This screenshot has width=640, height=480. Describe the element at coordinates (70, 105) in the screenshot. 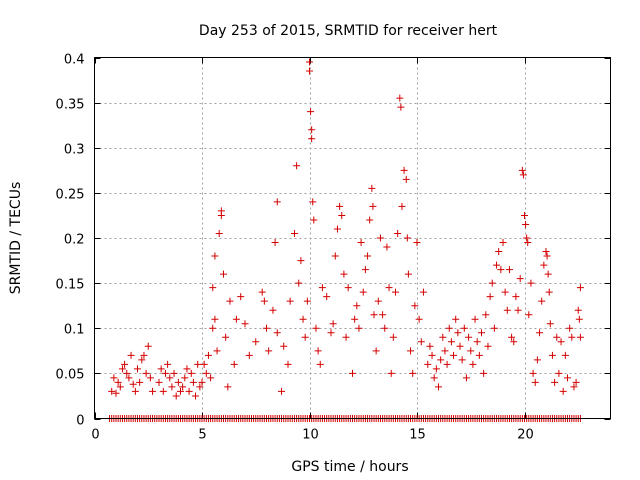

I see `y-tick-label: 0.35` at that location.